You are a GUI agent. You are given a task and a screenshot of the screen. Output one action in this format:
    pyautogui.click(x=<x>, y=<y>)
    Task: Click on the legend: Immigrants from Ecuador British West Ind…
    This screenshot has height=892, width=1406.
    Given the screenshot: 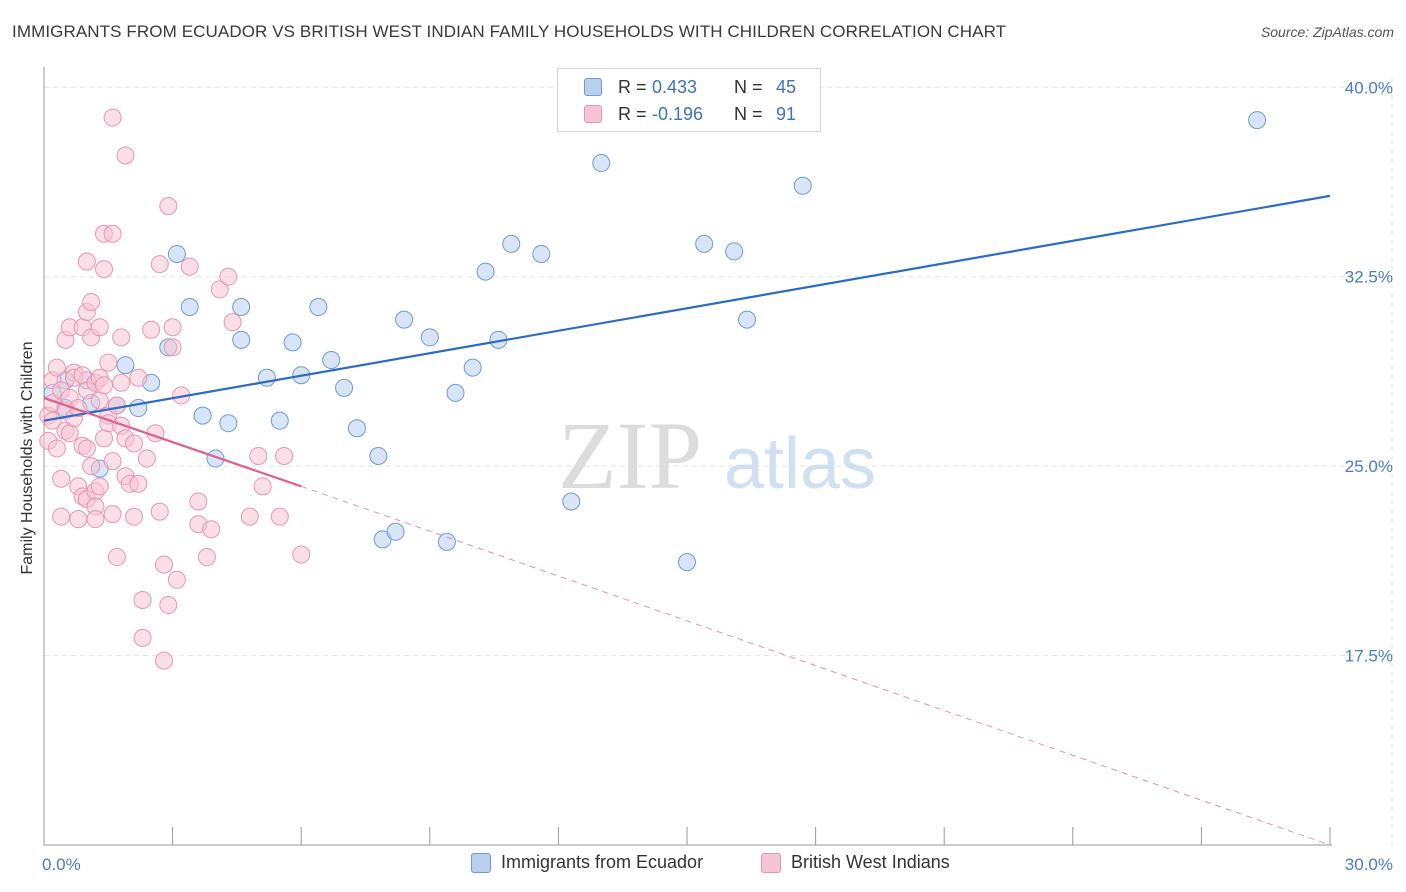 What is the action you would take?
    pyautogui.click(x=703, y=864)
    